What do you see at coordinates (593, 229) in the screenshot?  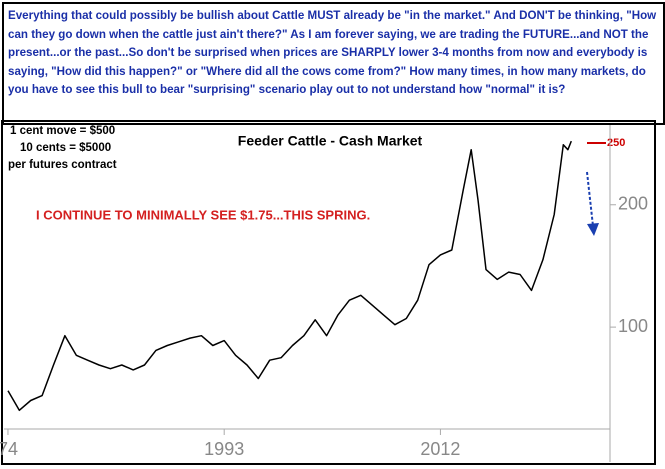 I see `arrow-head` at bounding box center [593, 229].